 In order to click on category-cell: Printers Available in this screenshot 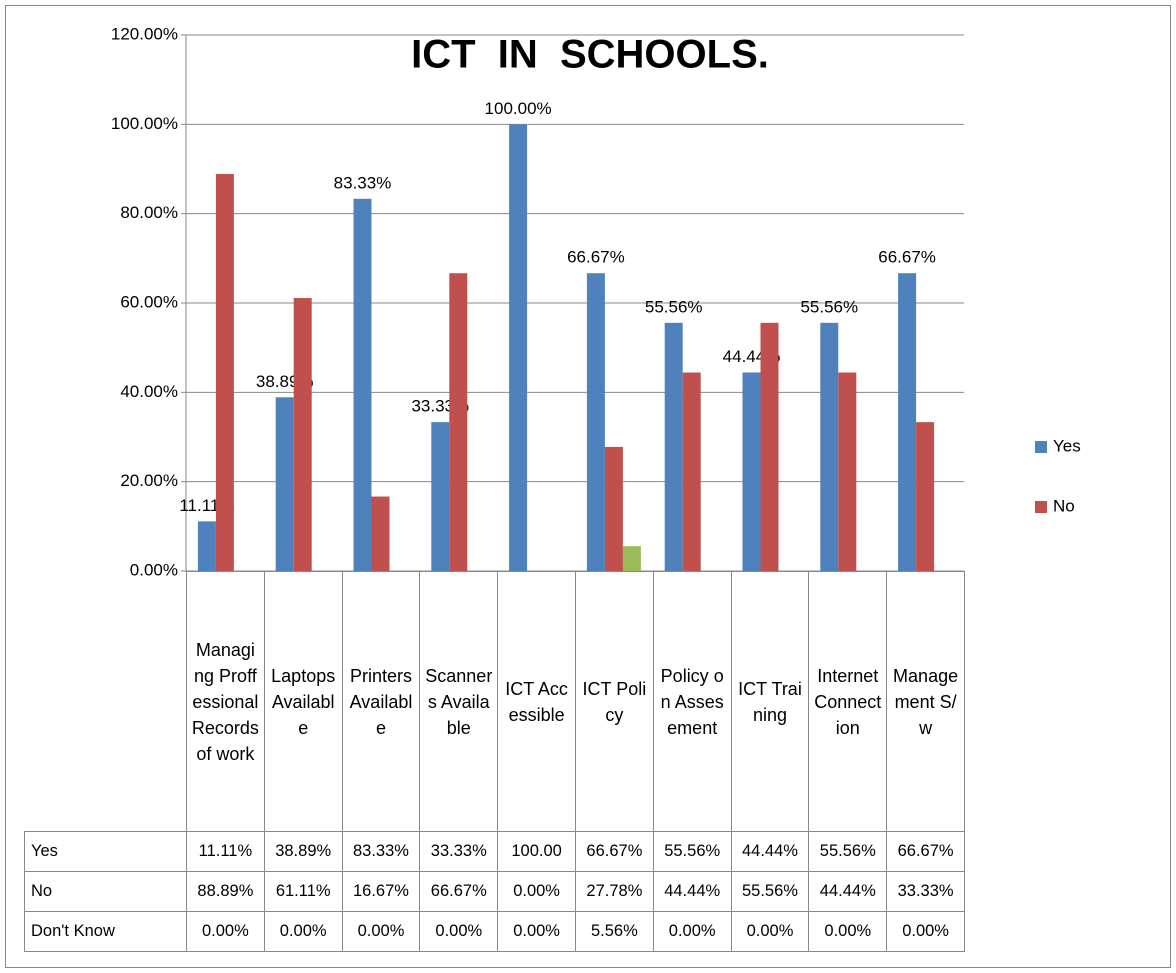, I will do `click(381, 701)`.